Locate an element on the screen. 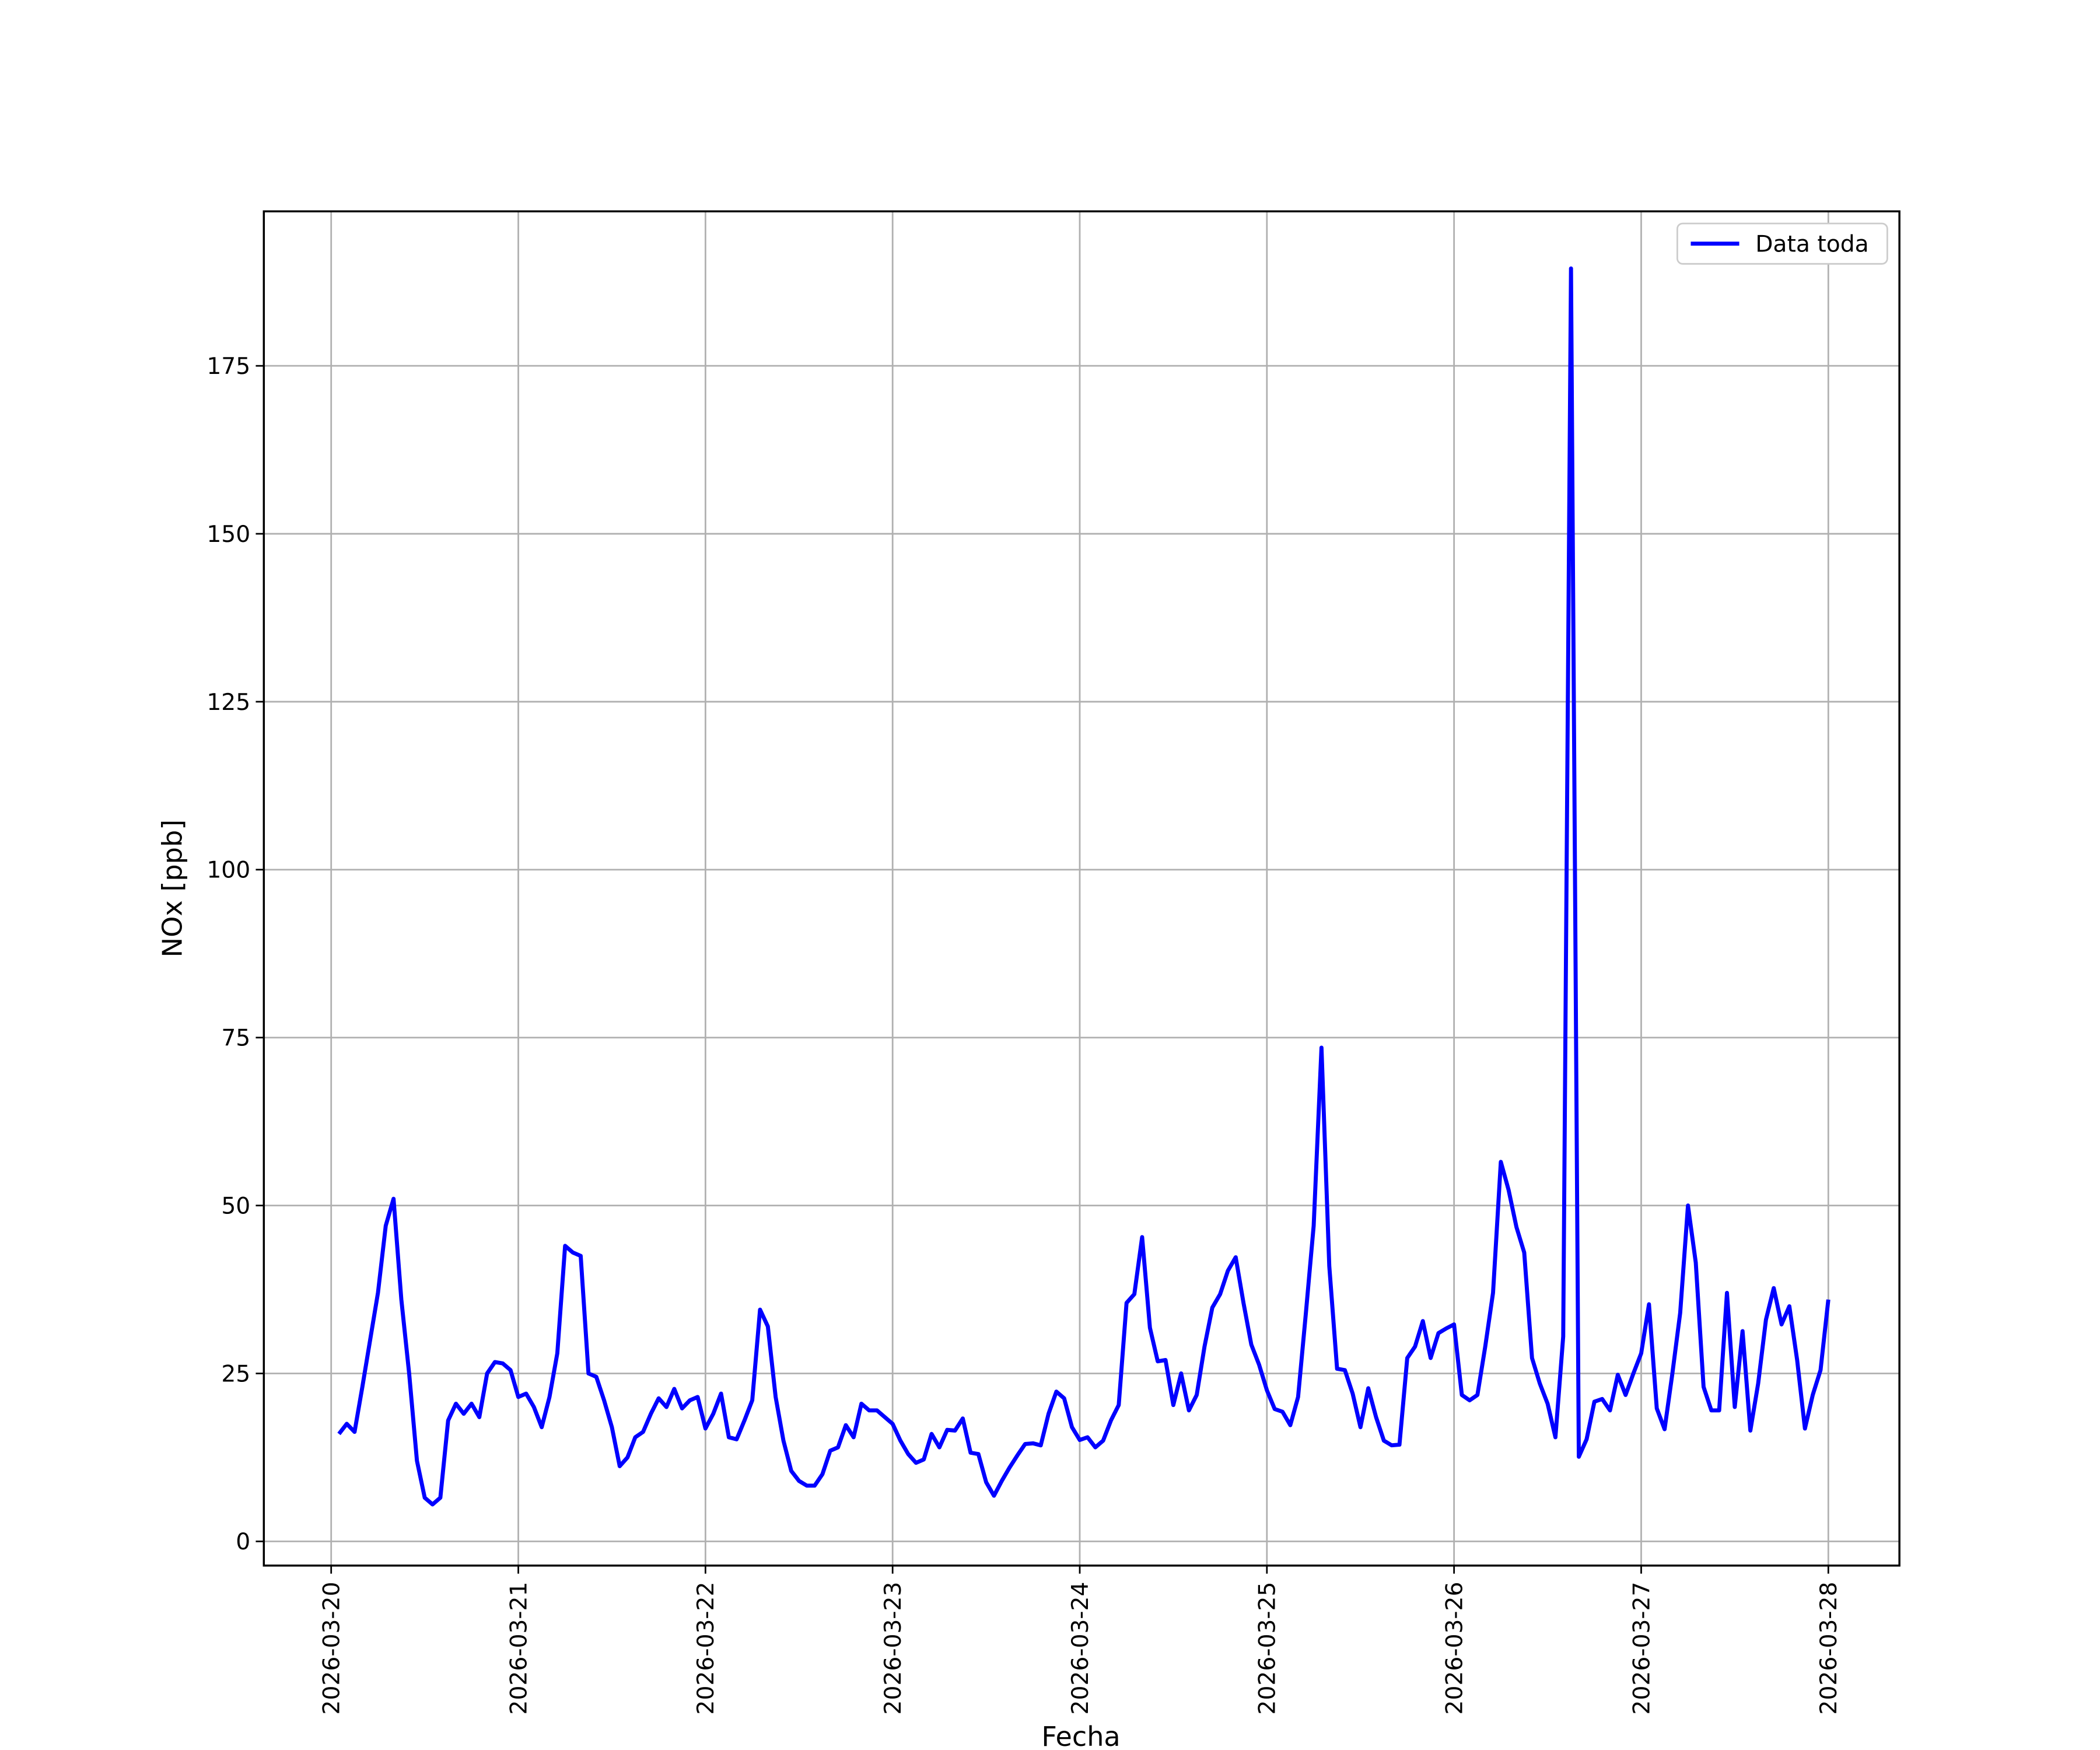 This screenshot has height=1750, width=2100. x-tick-label: 2026-03-23 is located at coordinates (893, 1648).